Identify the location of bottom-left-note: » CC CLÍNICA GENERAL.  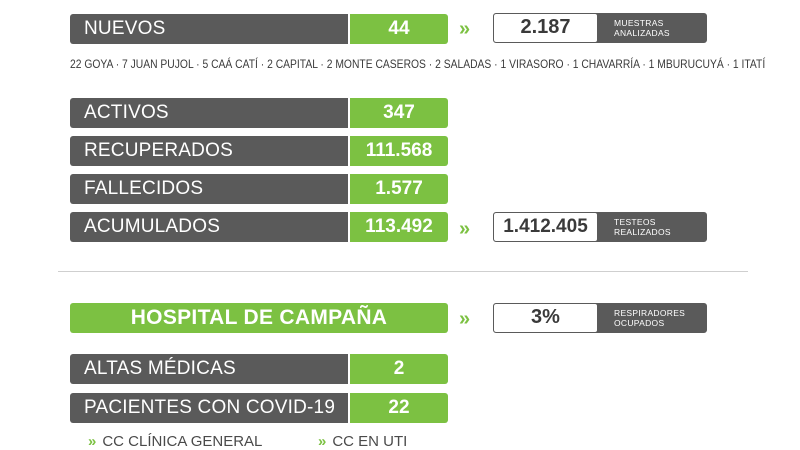
(175, 441).